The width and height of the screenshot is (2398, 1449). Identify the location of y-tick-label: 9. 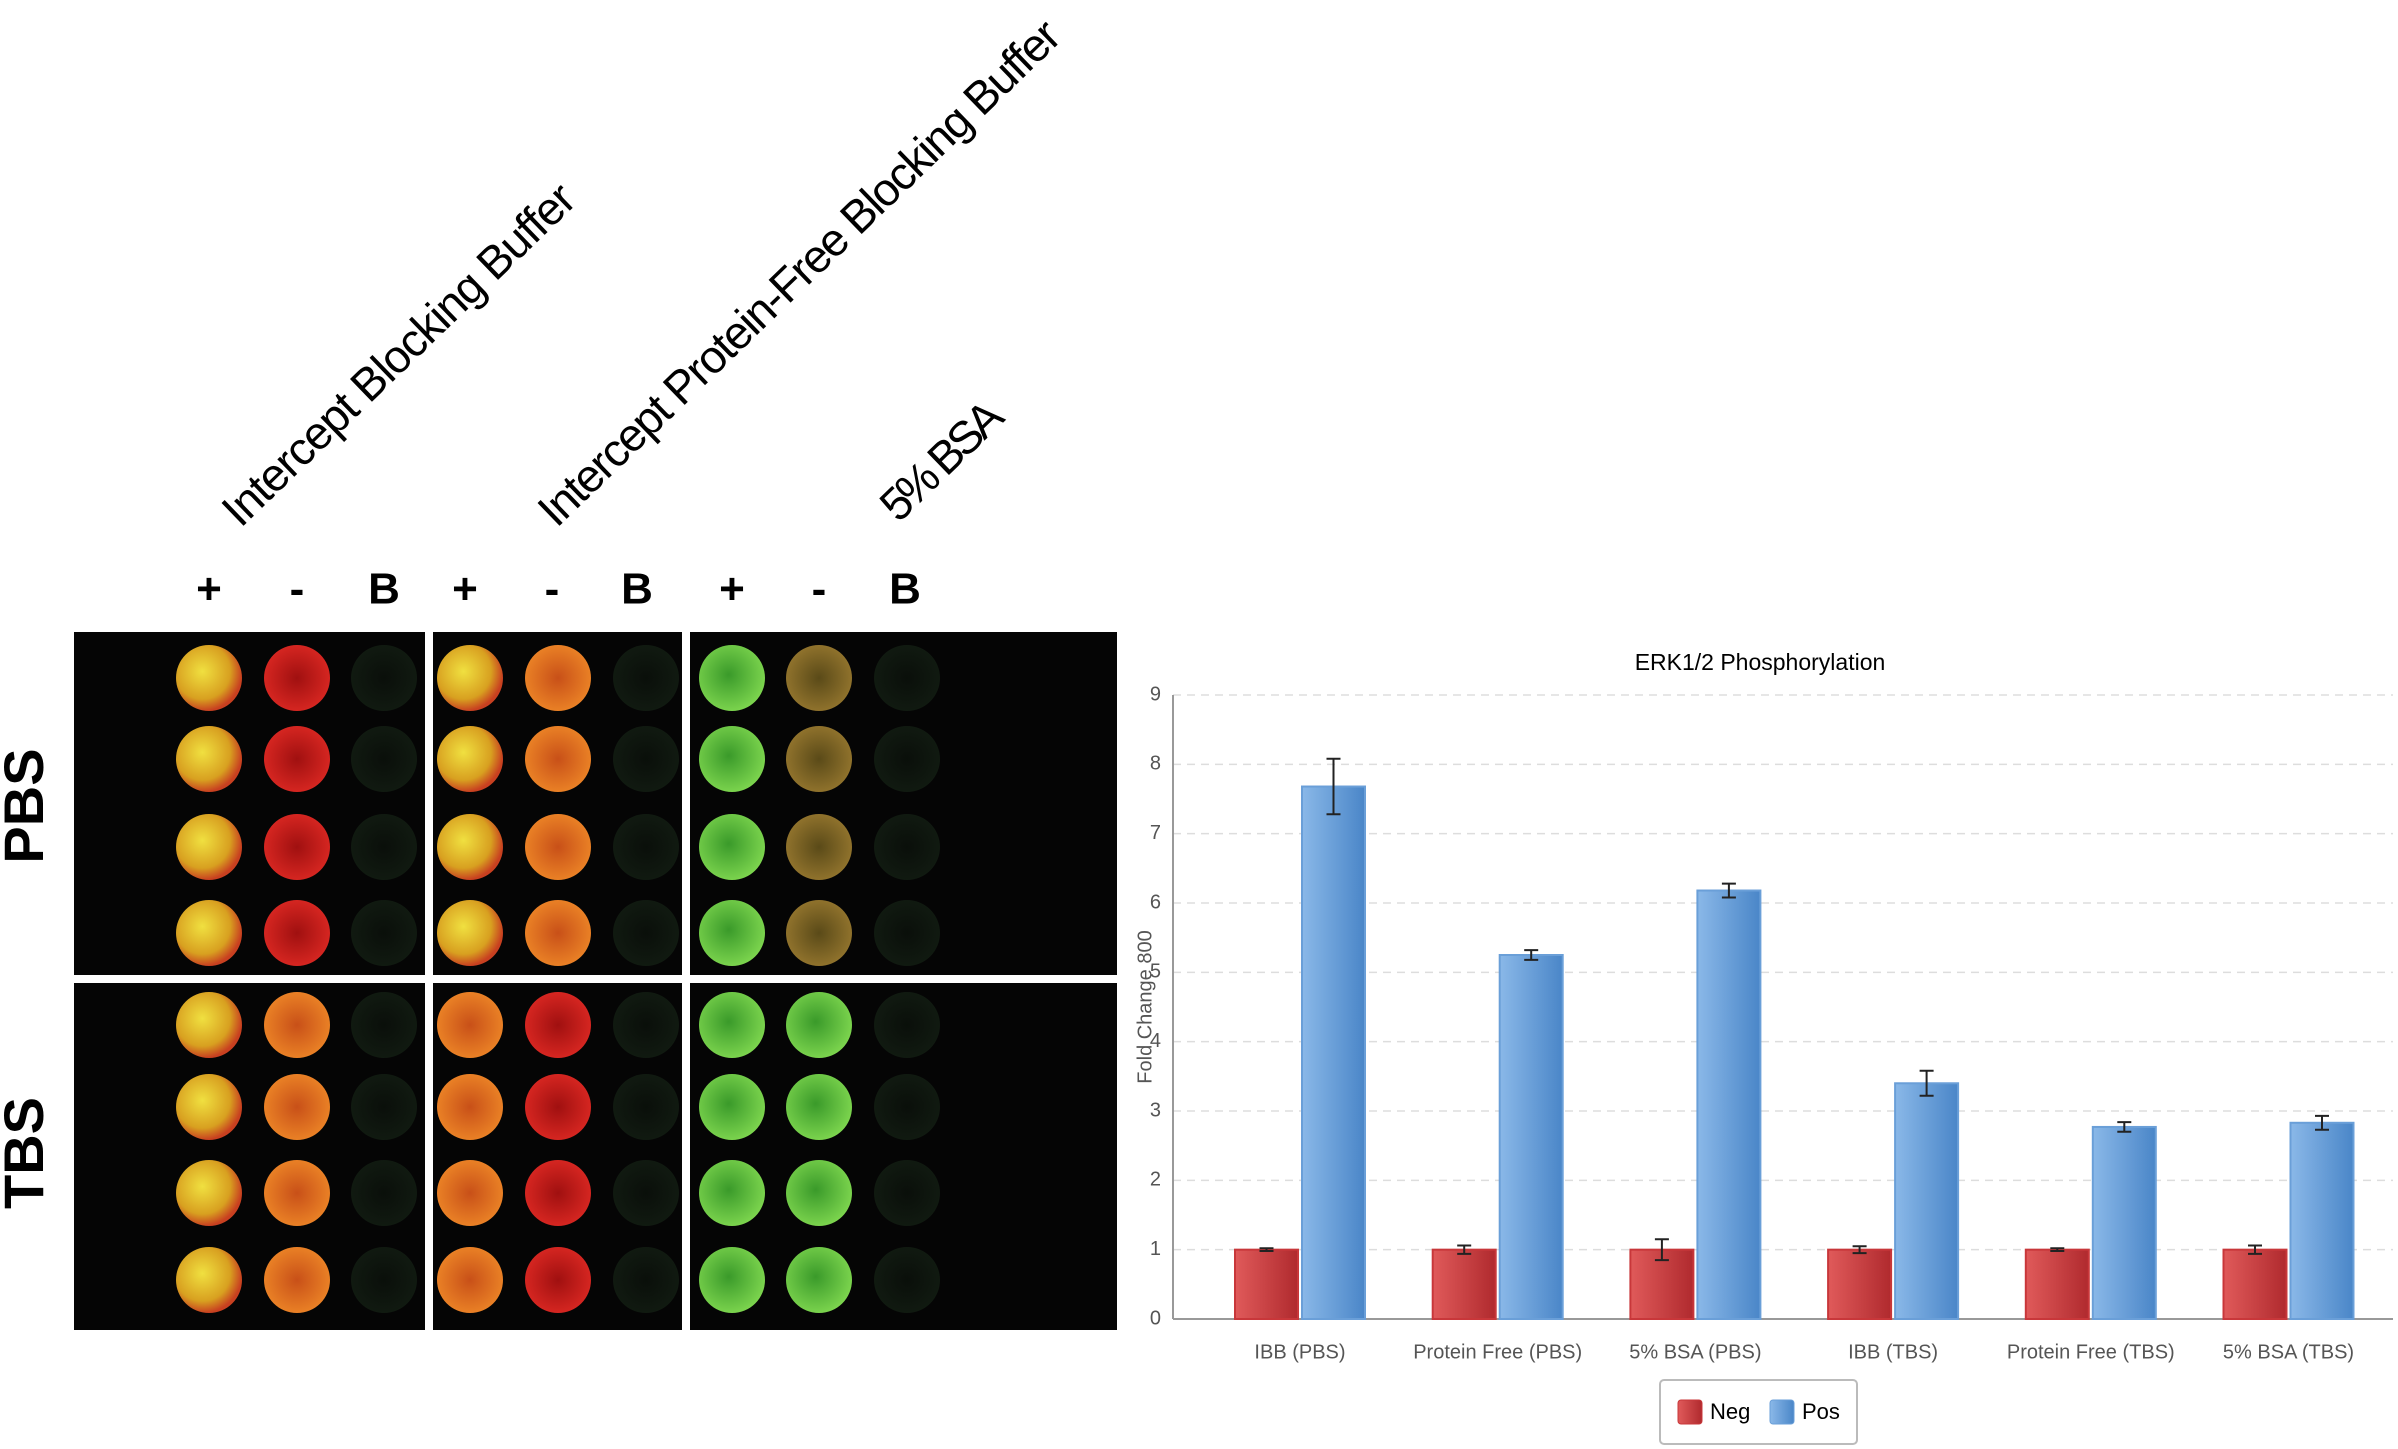
(1155, 694).